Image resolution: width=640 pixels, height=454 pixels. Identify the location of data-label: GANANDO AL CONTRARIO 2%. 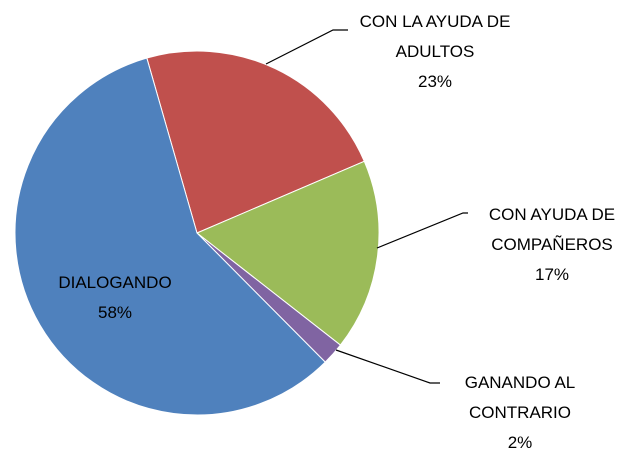
(520, 411).